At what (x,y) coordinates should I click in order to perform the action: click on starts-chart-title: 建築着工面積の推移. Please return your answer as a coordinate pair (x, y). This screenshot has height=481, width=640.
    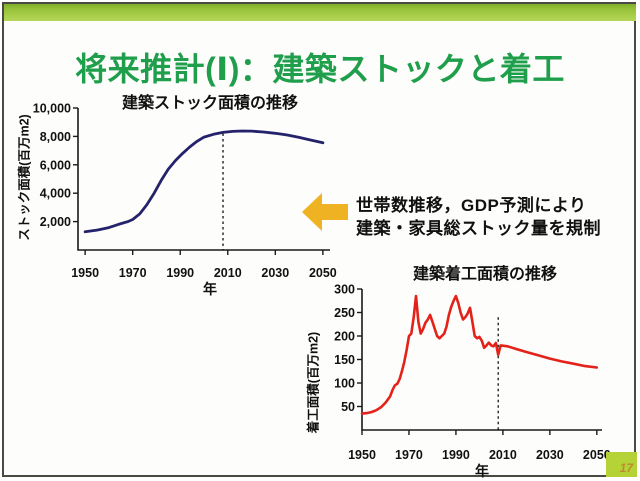
    Looking at the image, I should click on (484, 274).